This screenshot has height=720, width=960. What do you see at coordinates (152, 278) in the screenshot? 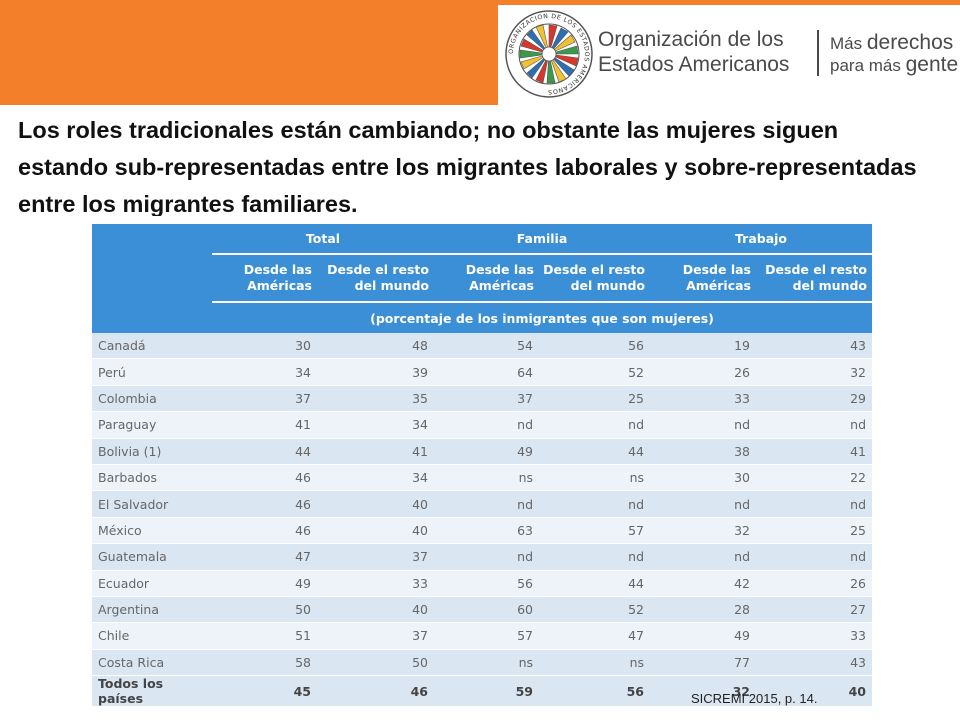
I see `table-corner` at bounding box center [152, 278].